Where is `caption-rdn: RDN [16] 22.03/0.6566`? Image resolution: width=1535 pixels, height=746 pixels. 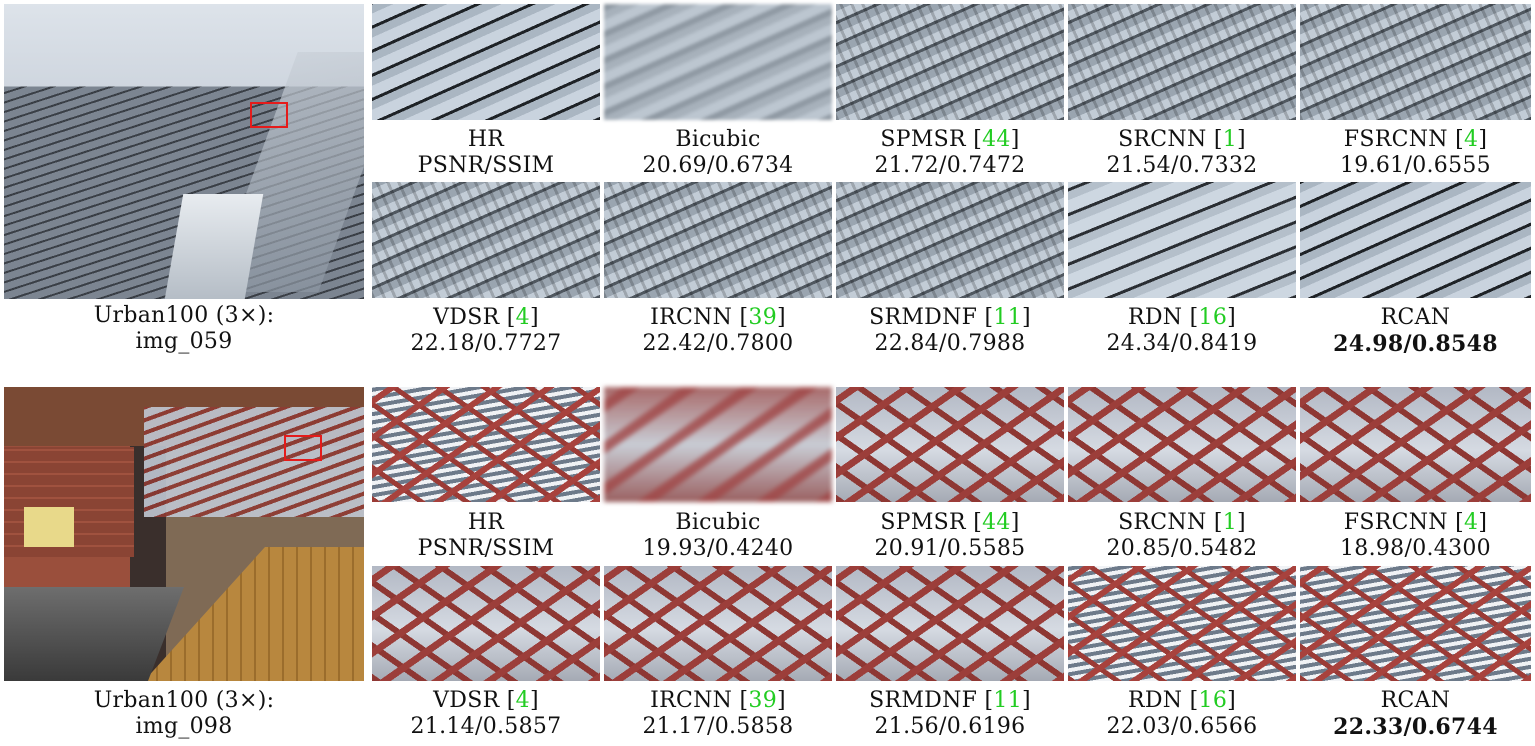 caption-rdn: RDN [16] 22.03/0.6566 is located at coordinates (1182, 714).